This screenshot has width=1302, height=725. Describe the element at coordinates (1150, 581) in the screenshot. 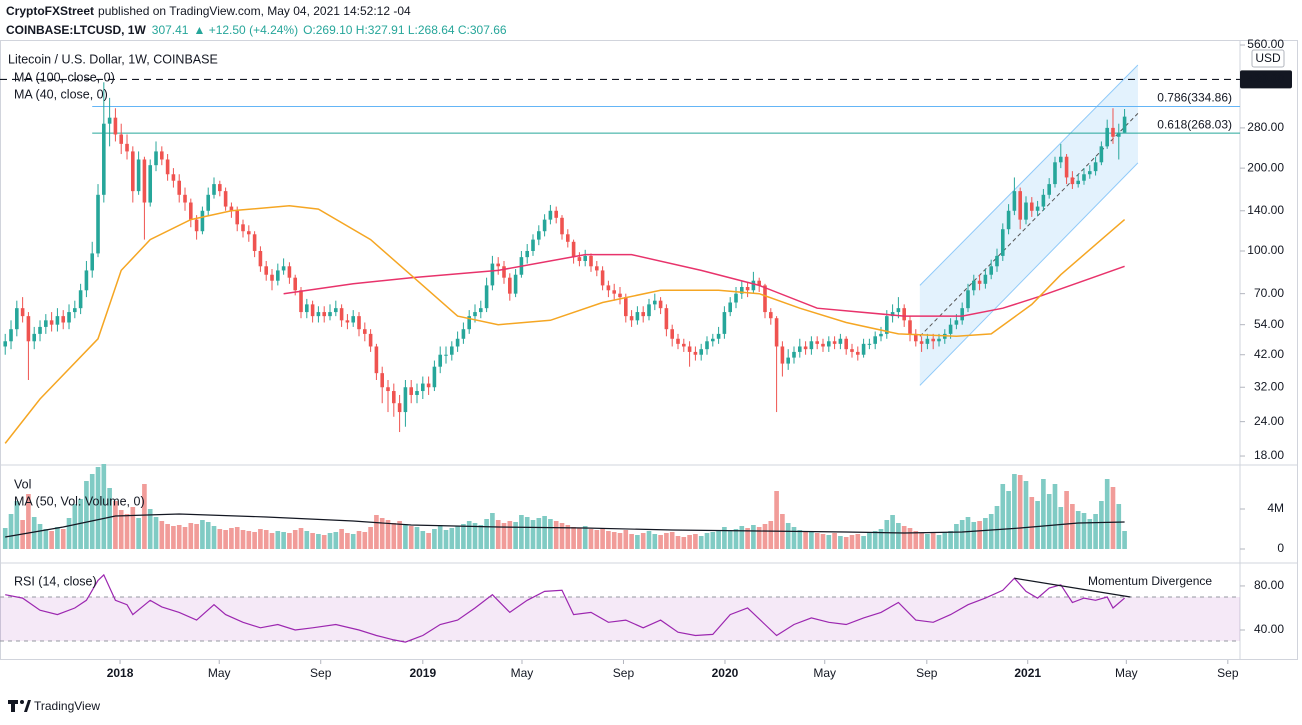

I see `annotation: Momentum Divergence` at that location.